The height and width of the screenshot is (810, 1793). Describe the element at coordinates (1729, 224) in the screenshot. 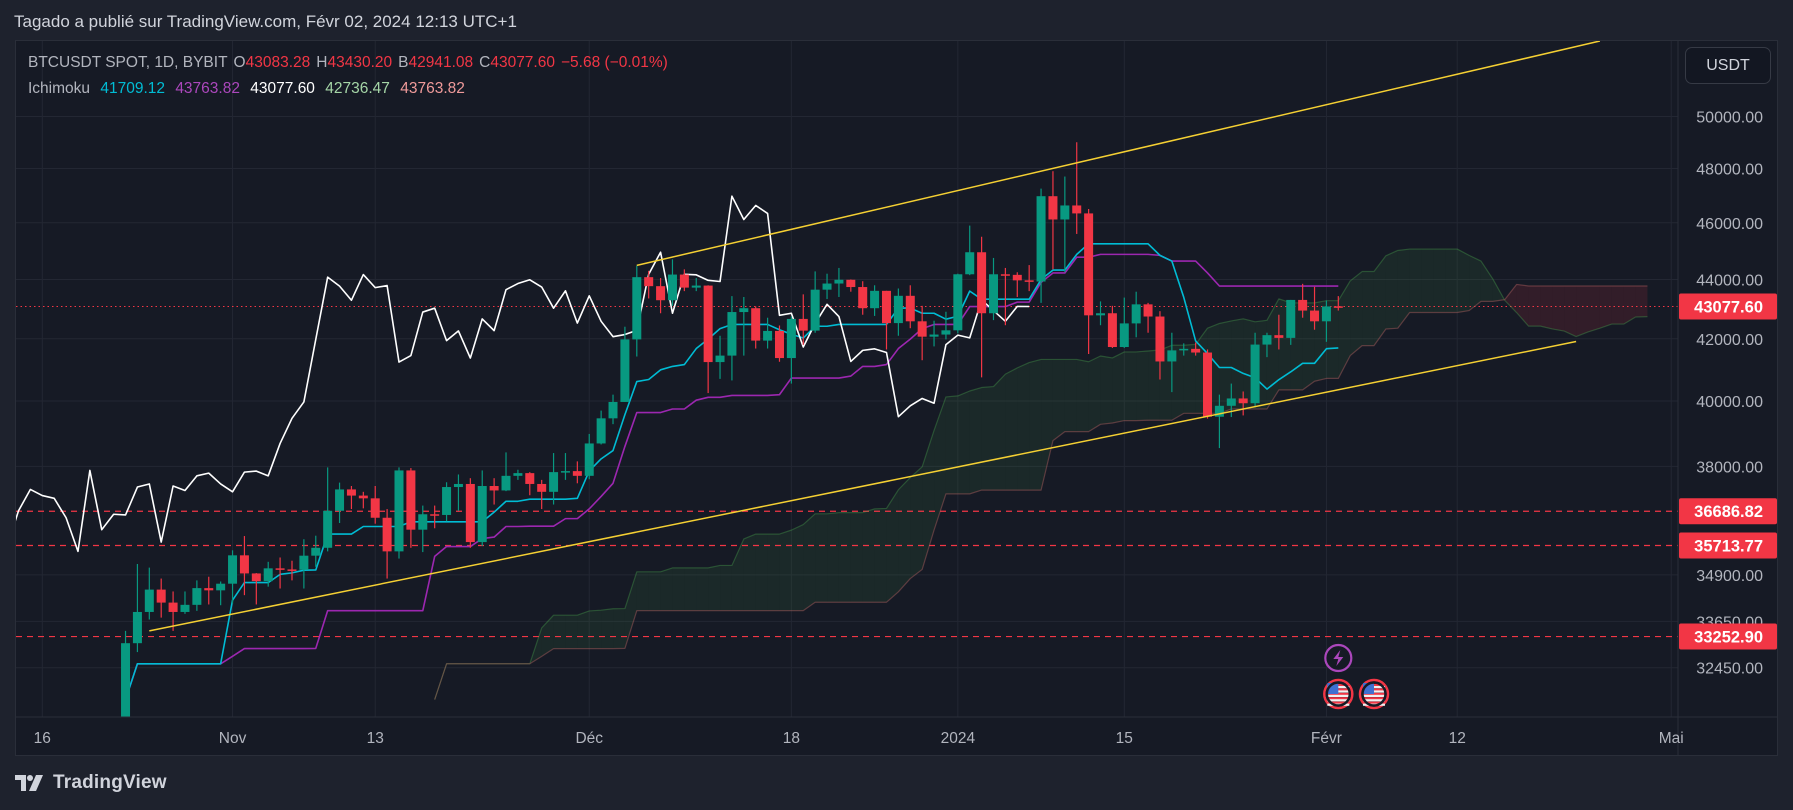

I see `y-tick-label: 46000.00` at that location.